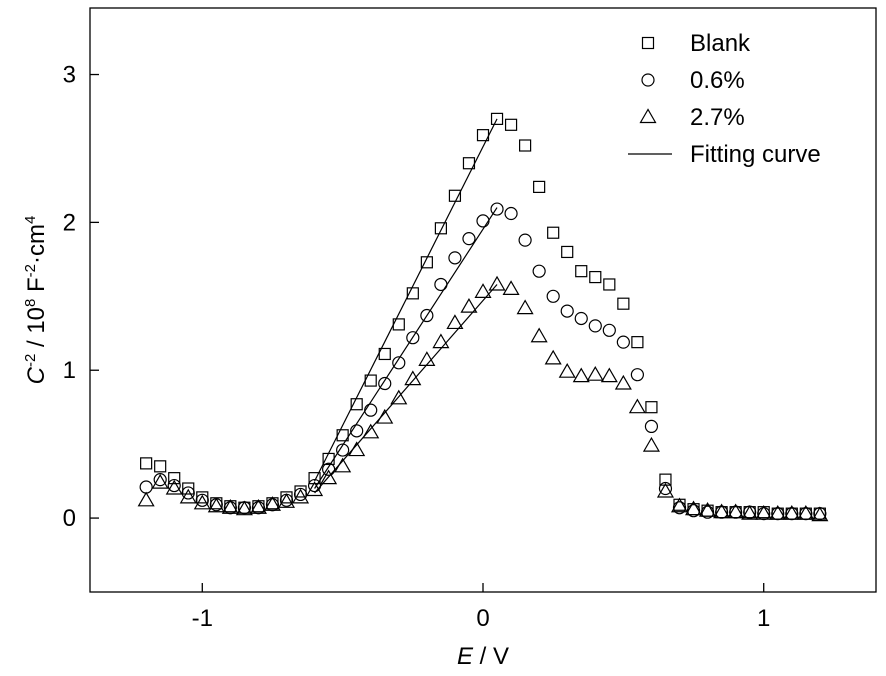  Describe the element at coordinates (720, 43) in the screenshot. I see `legend-label: Blank` at that location.